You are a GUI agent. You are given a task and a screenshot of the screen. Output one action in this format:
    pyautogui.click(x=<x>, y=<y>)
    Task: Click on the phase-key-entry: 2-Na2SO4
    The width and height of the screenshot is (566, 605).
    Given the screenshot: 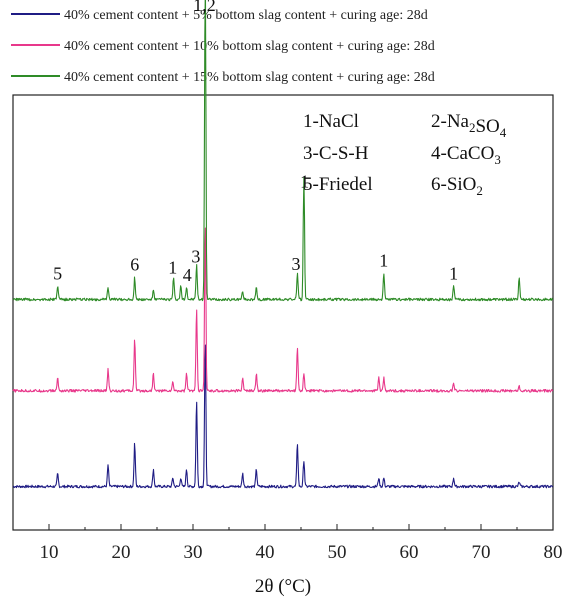 What is the action you would take?
    pyautogui.click(x=469, y=125)
    